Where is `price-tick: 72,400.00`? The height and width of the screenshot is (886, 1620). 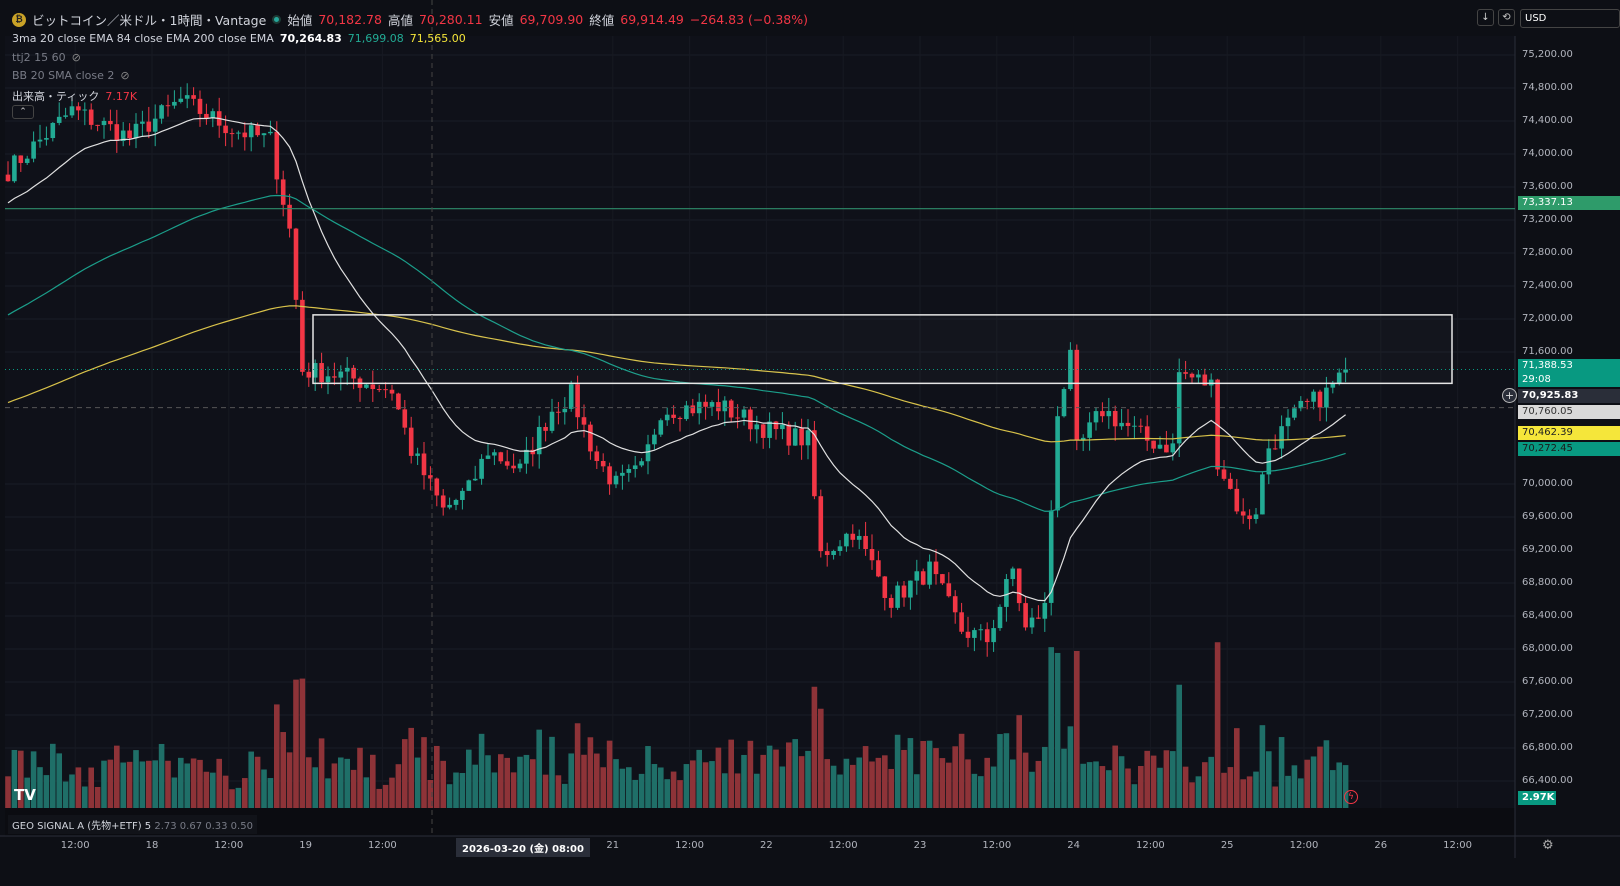
price-tick: 72,400.00 is located at coordinates (1547, 285).